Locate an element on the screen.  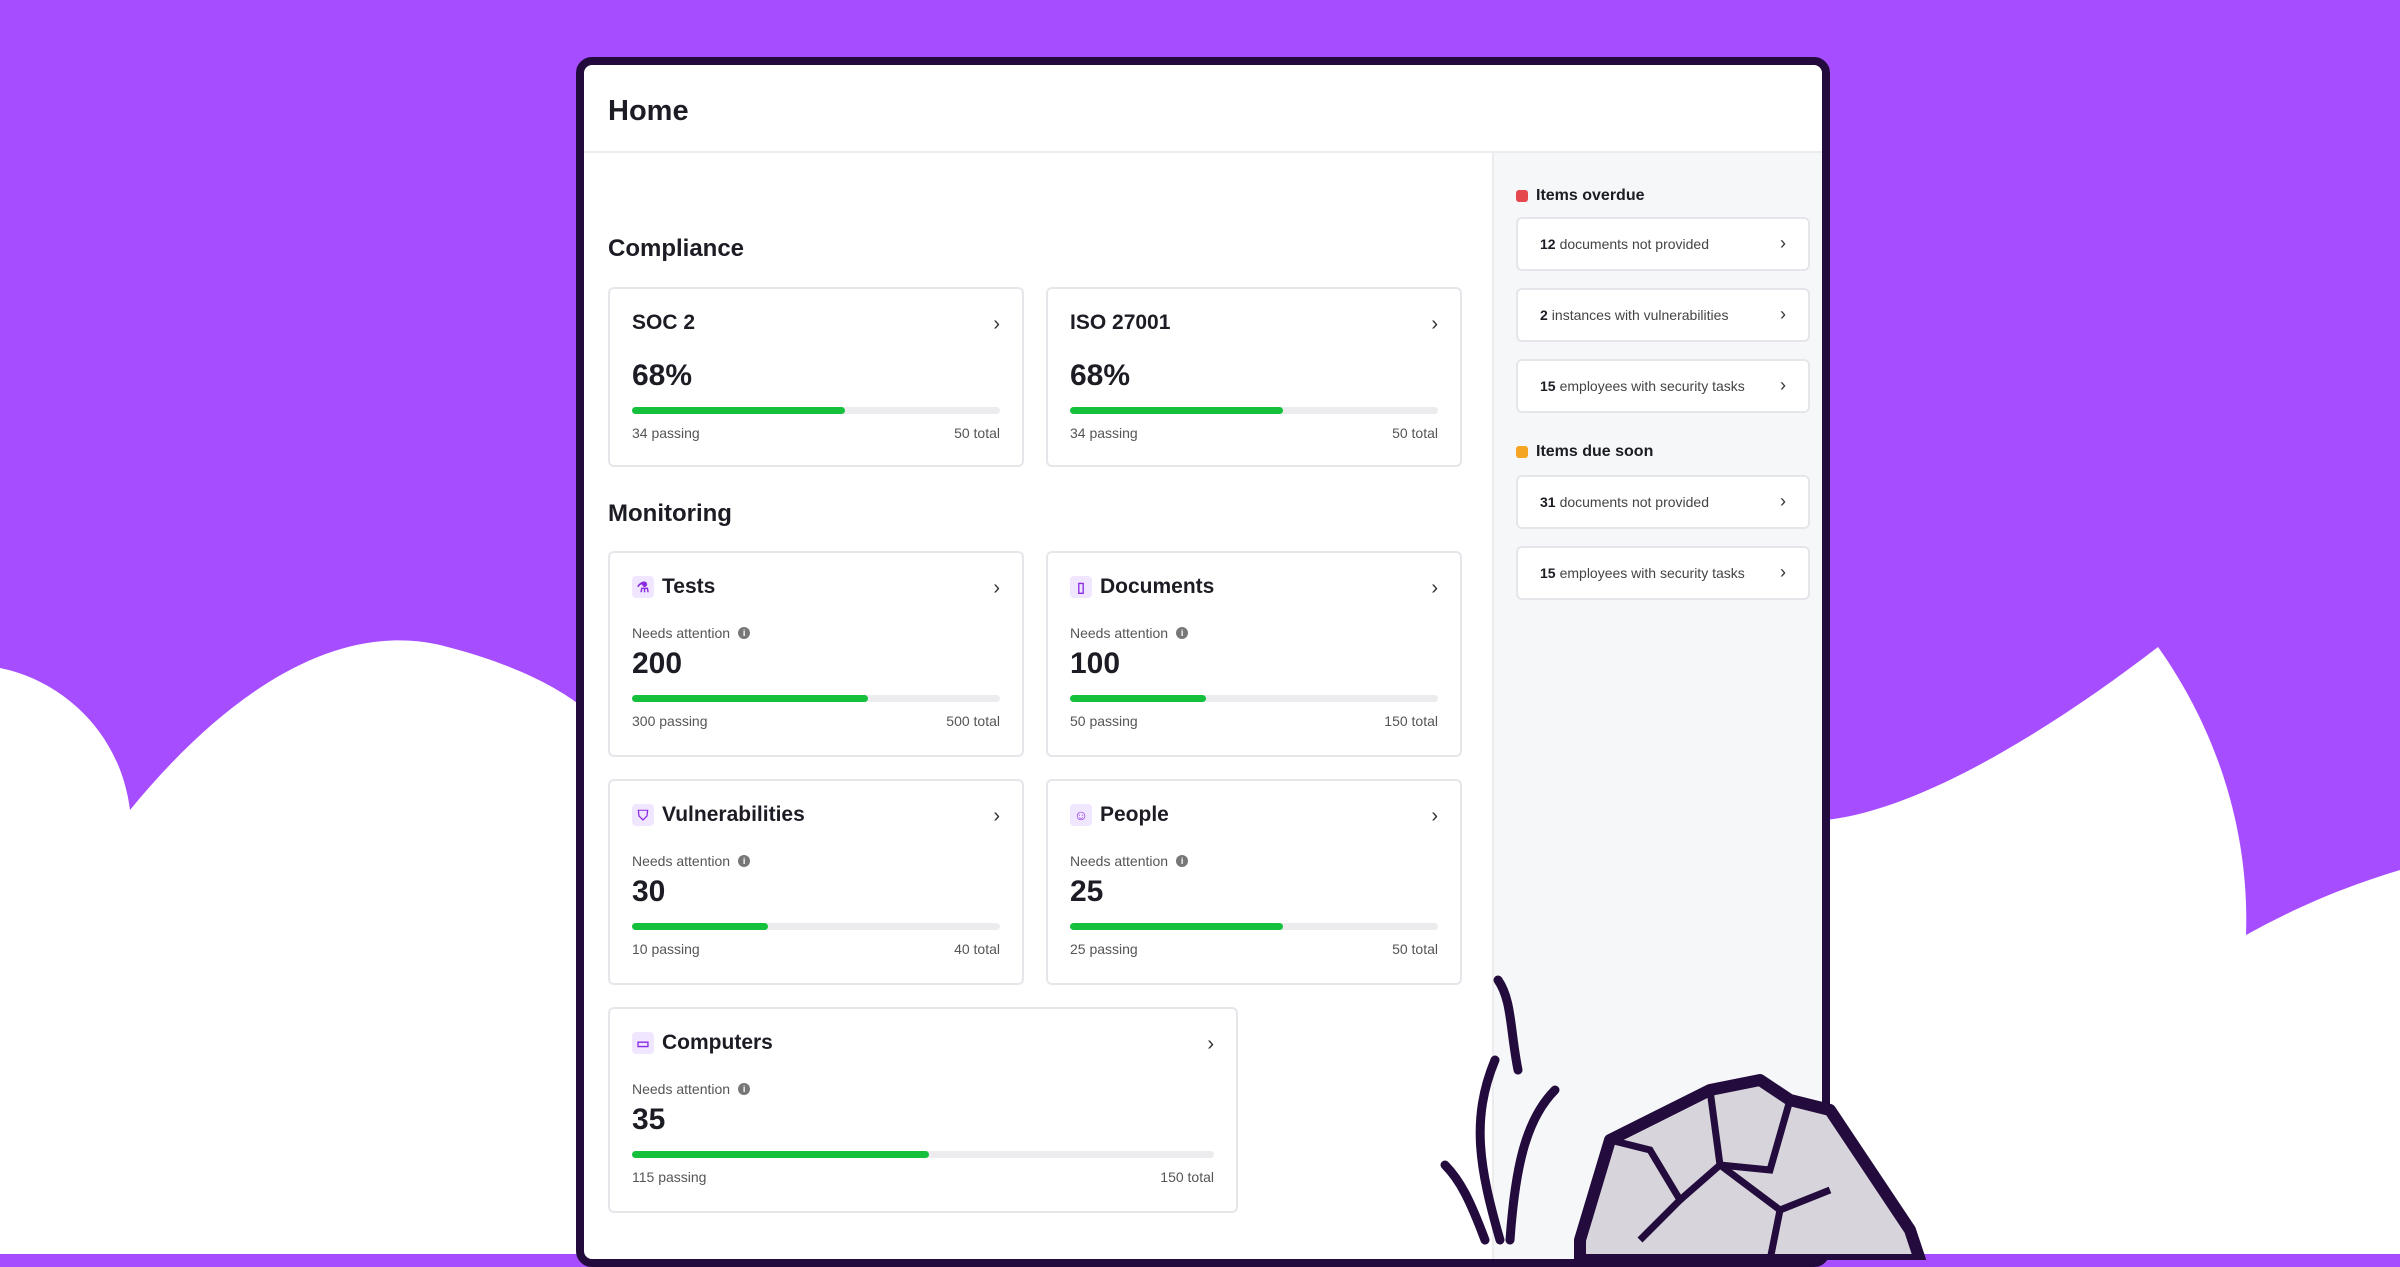
page-title: Home is located at coordinates (648, 111).